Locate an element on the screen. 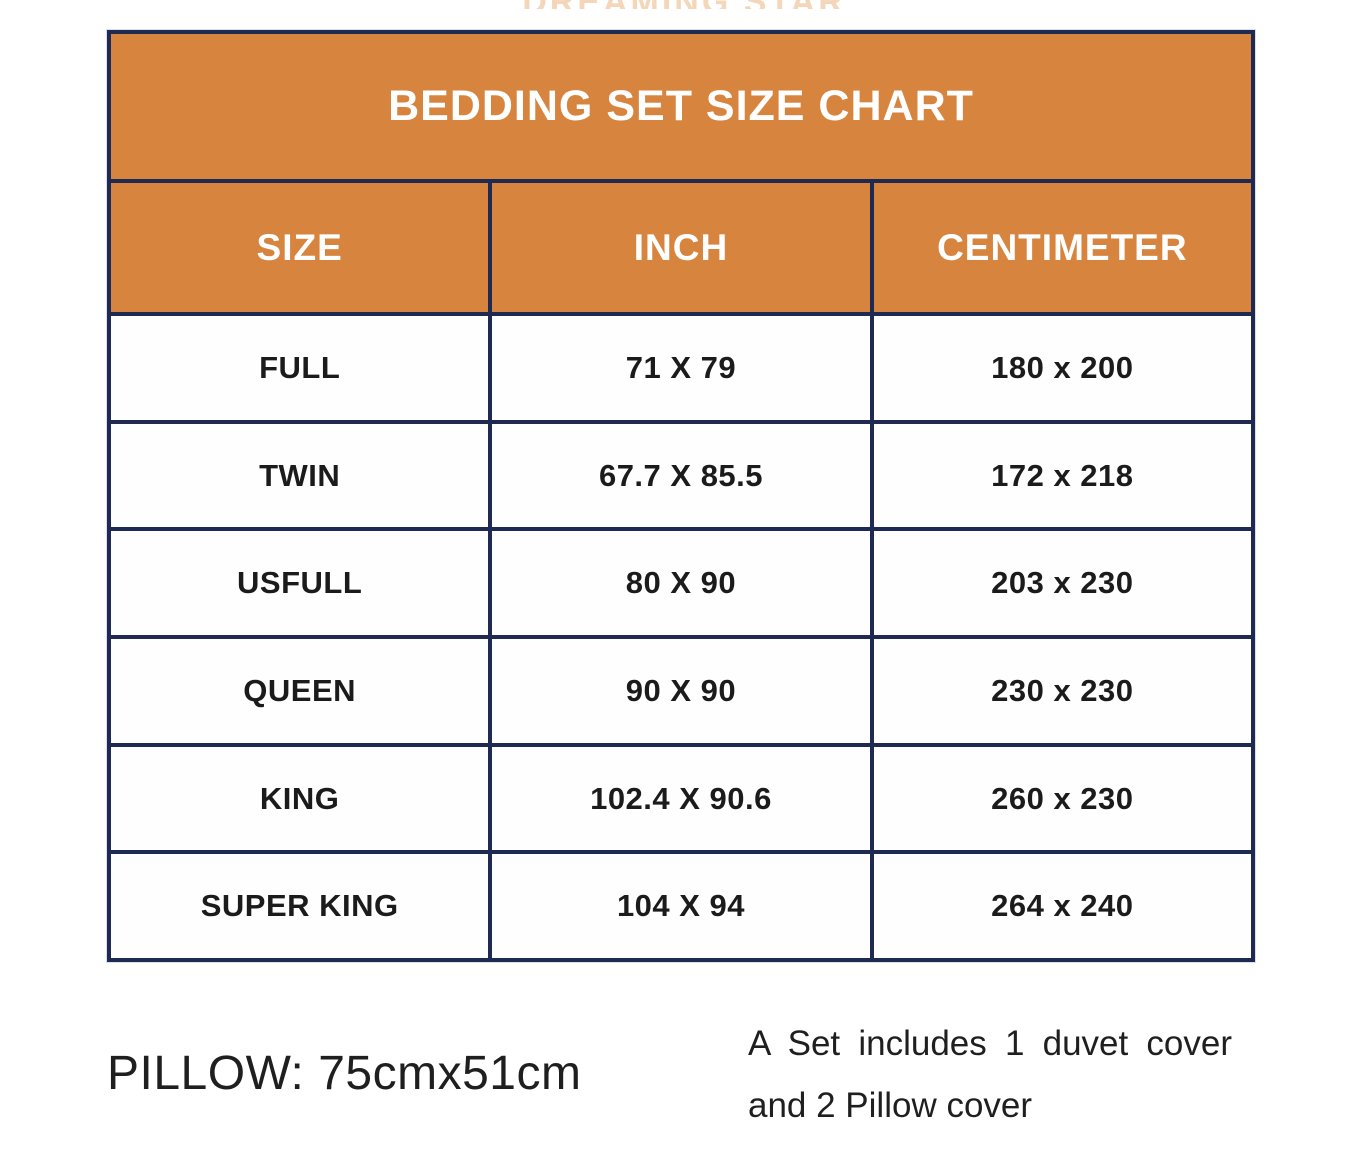 This screenshot has height=1158, width=1368. table-row: QUEEN 90 X 90 230 x 230 is located at coordinates (681, 693).